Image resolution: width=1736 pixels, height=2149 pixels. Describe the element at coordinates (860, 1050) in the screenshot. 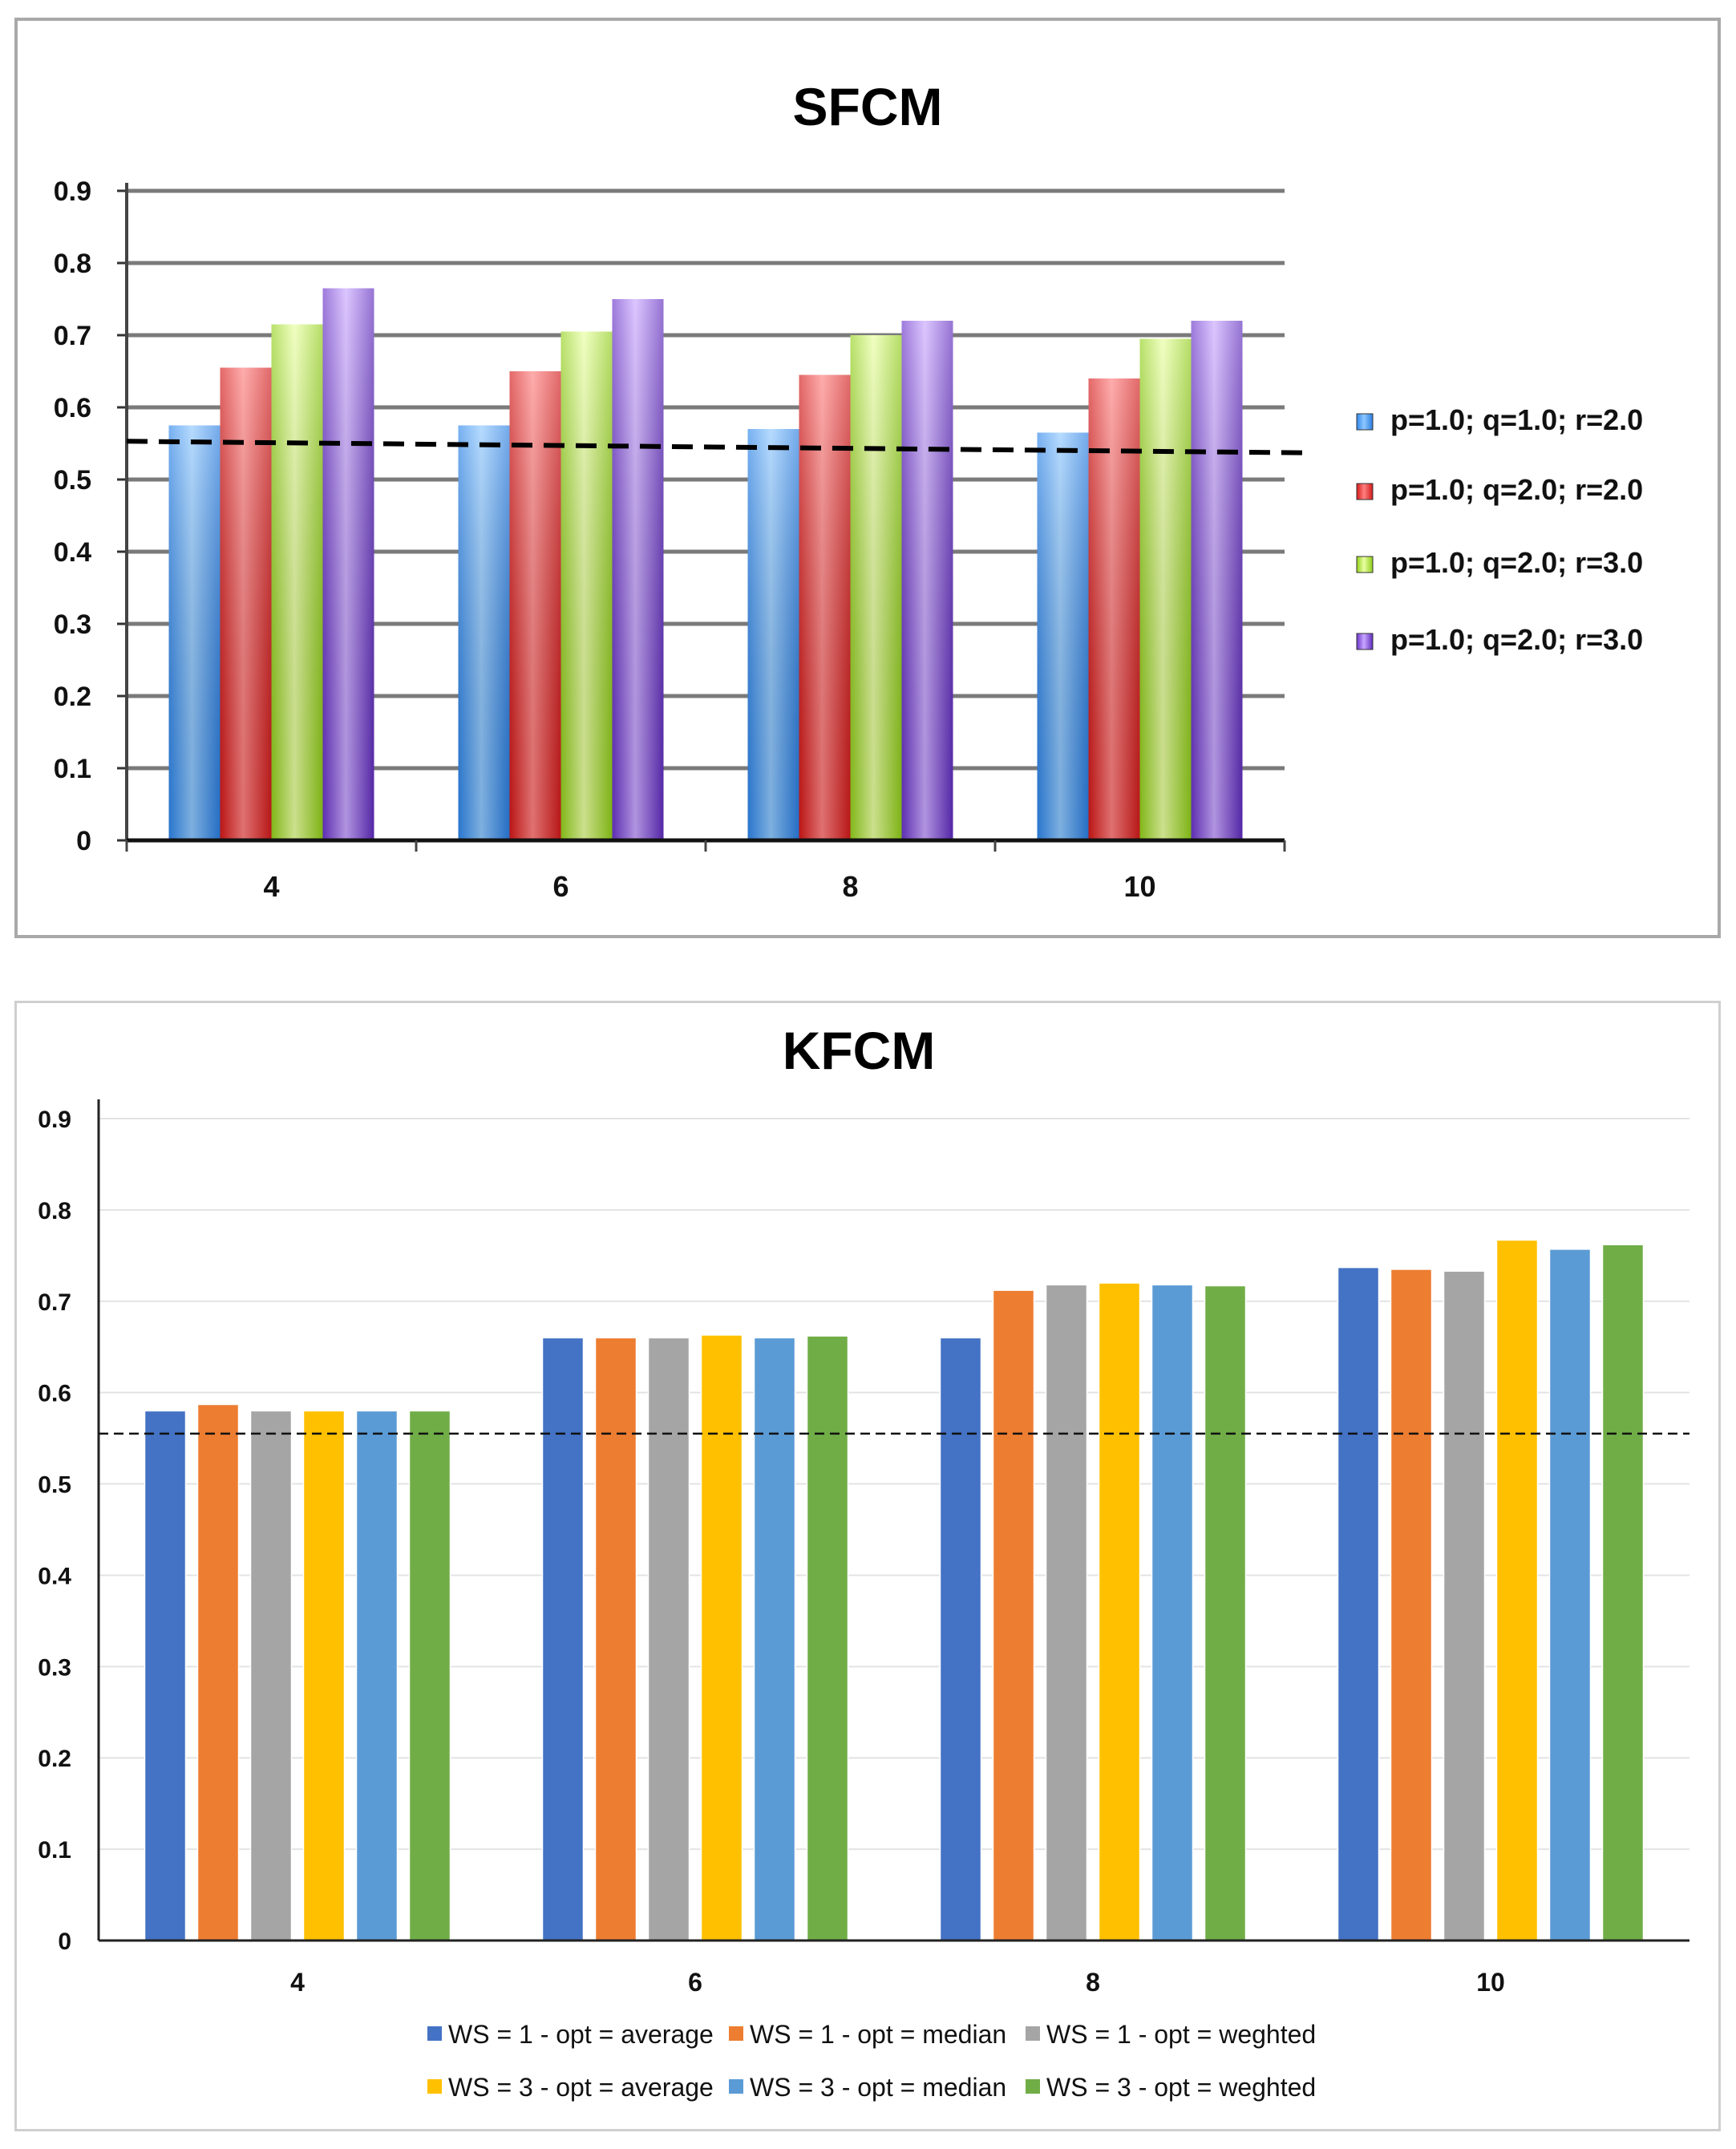

I see `chart-title: KFCM` at that location.